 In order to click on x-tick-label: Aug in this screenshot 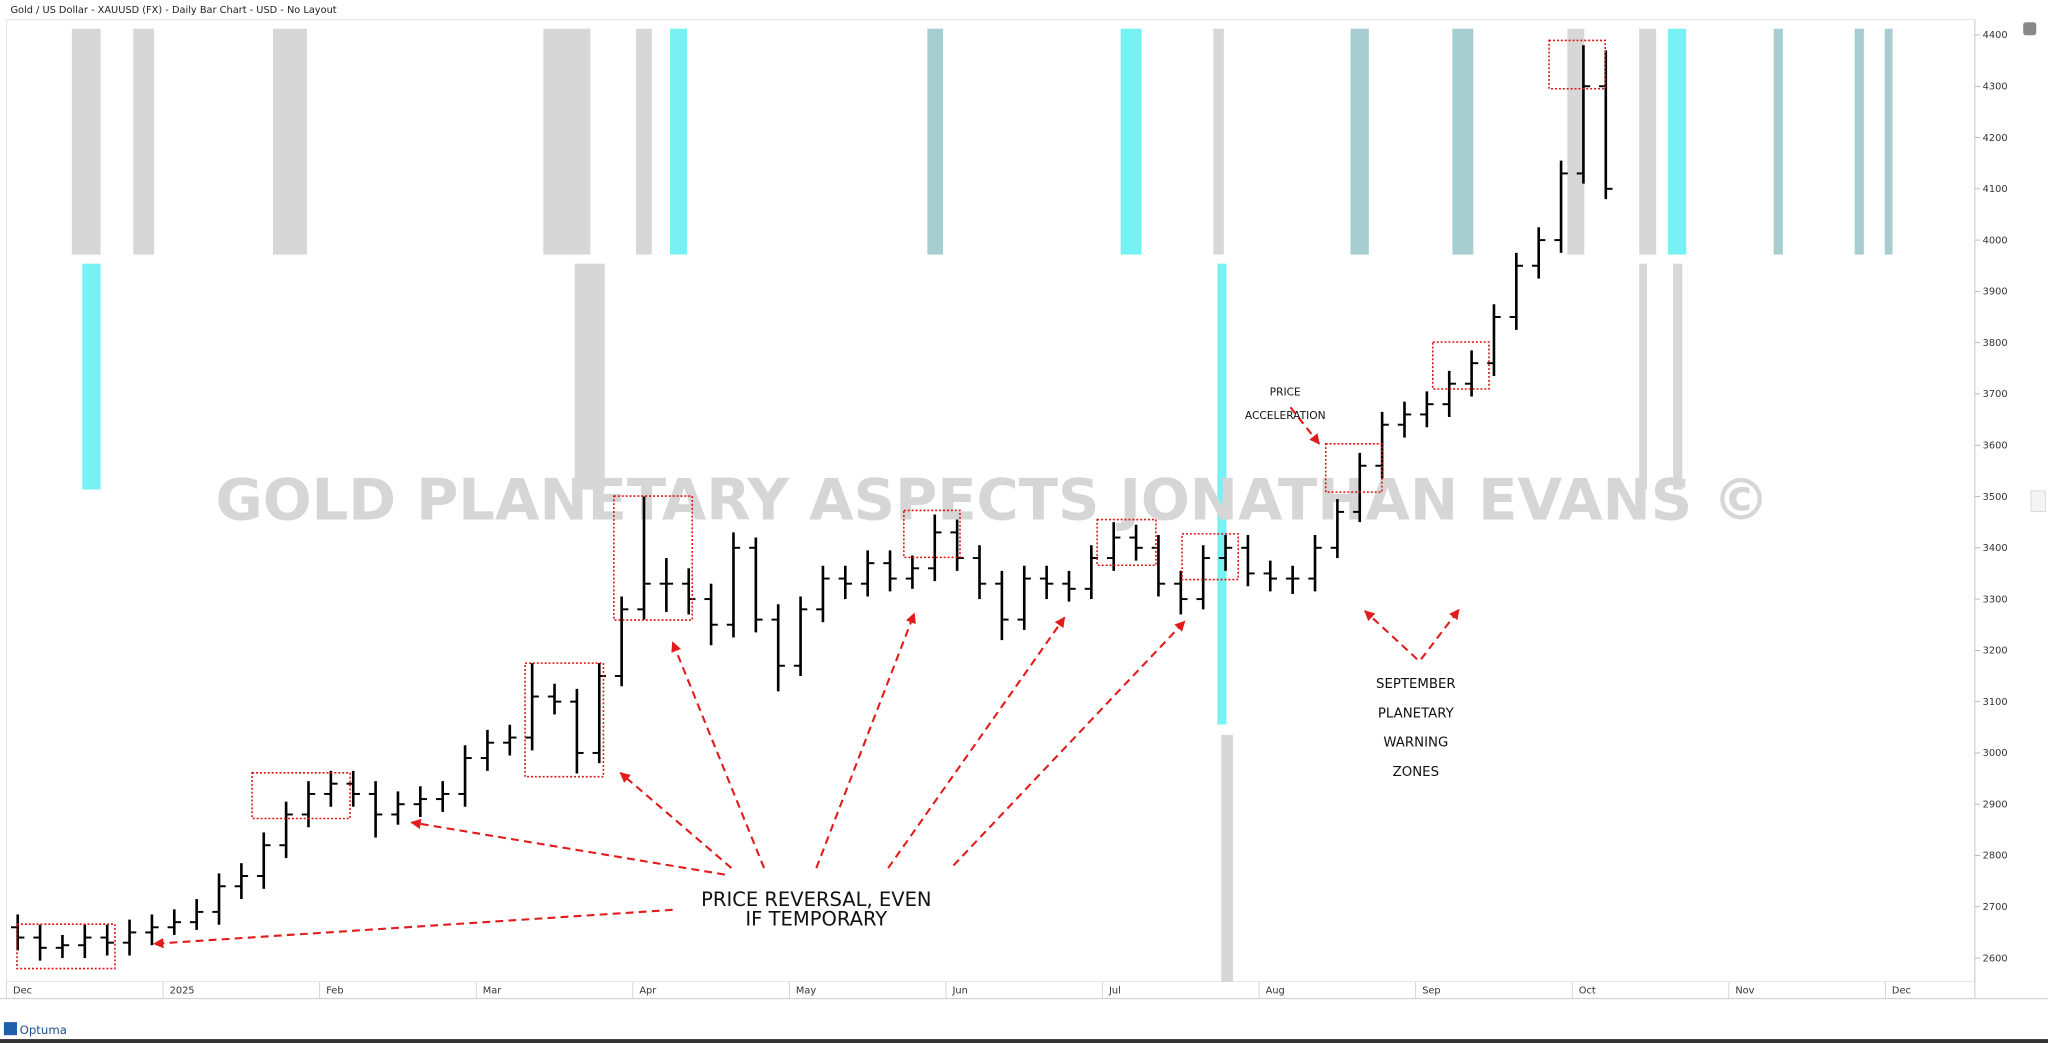, I will do `click(1275, 990)`.